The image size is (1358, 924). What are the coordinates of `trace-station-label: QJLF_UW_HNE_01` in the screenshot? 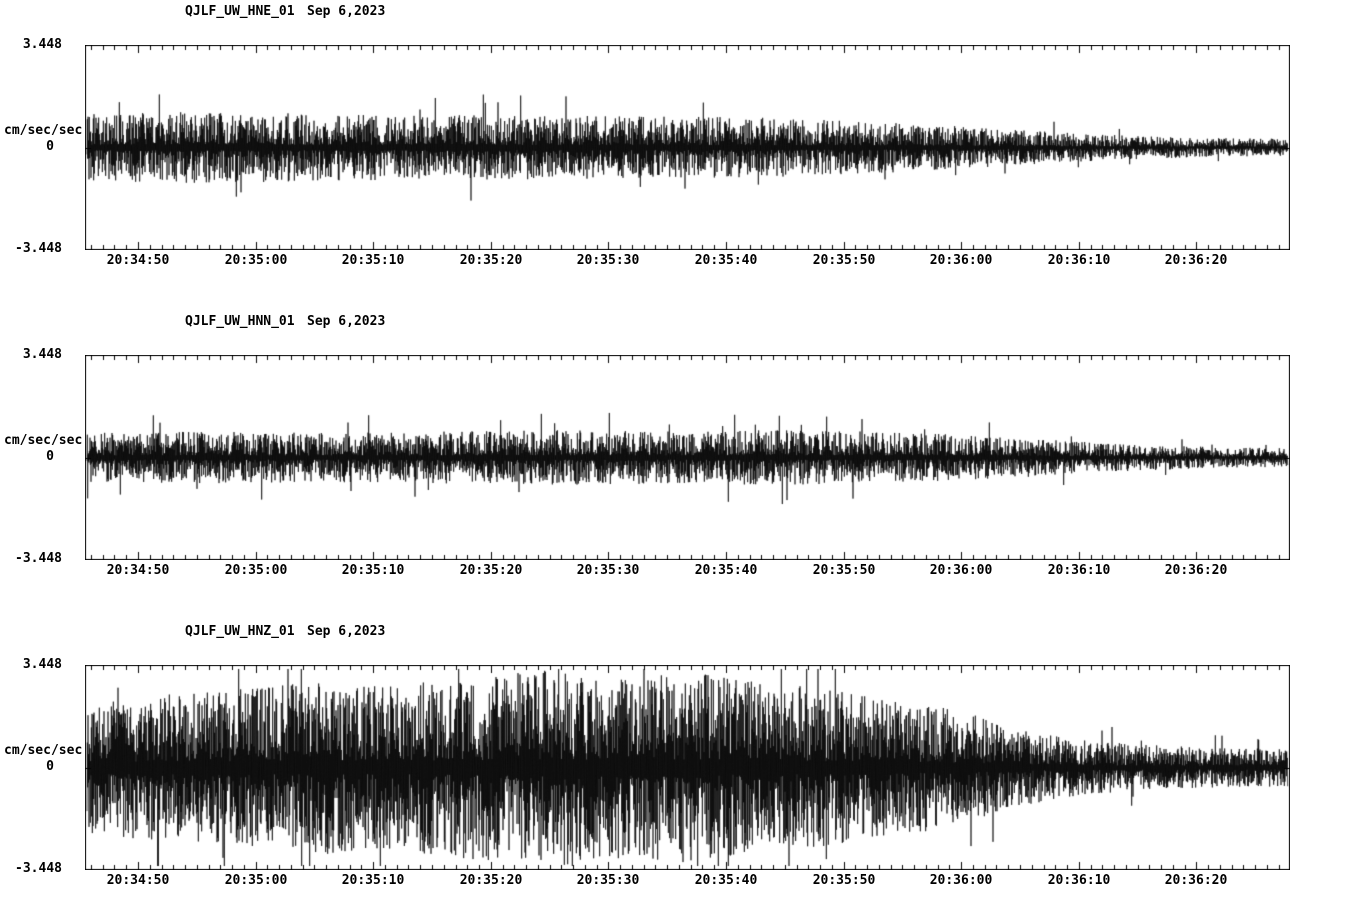 It's located at (240, 11).